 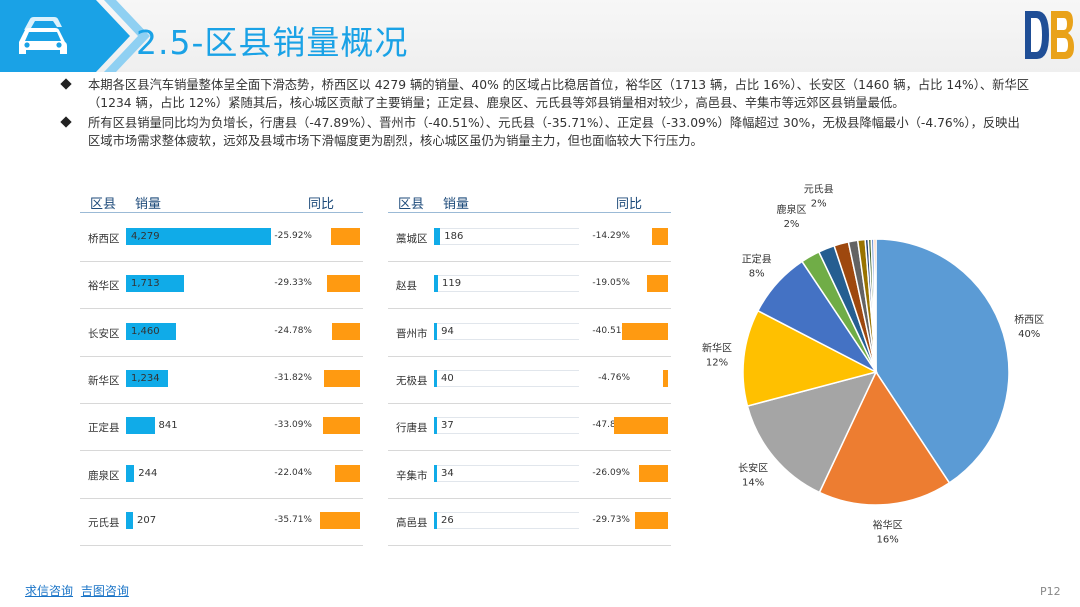 What do you see at coordinates (529, 212) in the screenshot?
I see `table-right-header-line` at bounding box center [529, 212].